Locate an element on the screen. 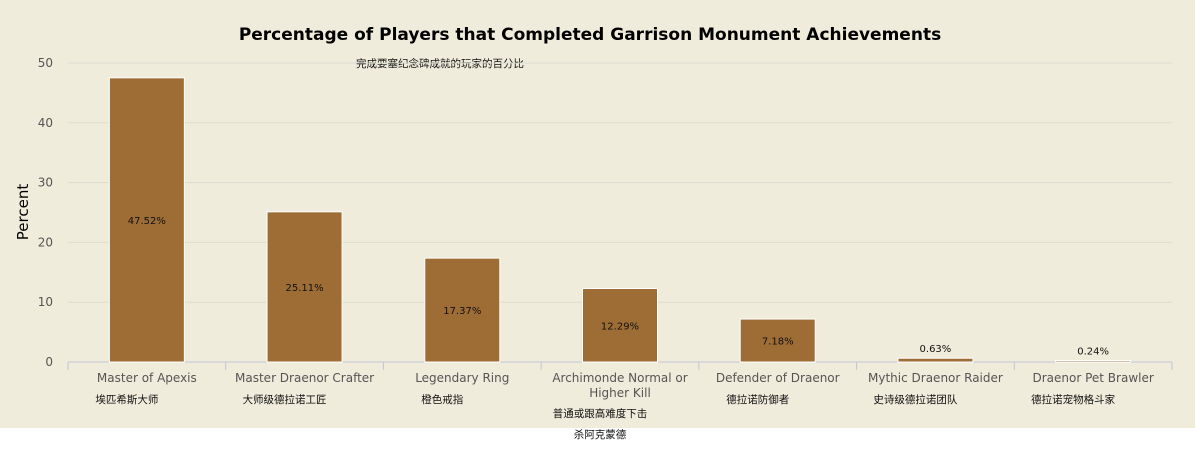  data-label: 7.18% is located at coordinates (778, 342).